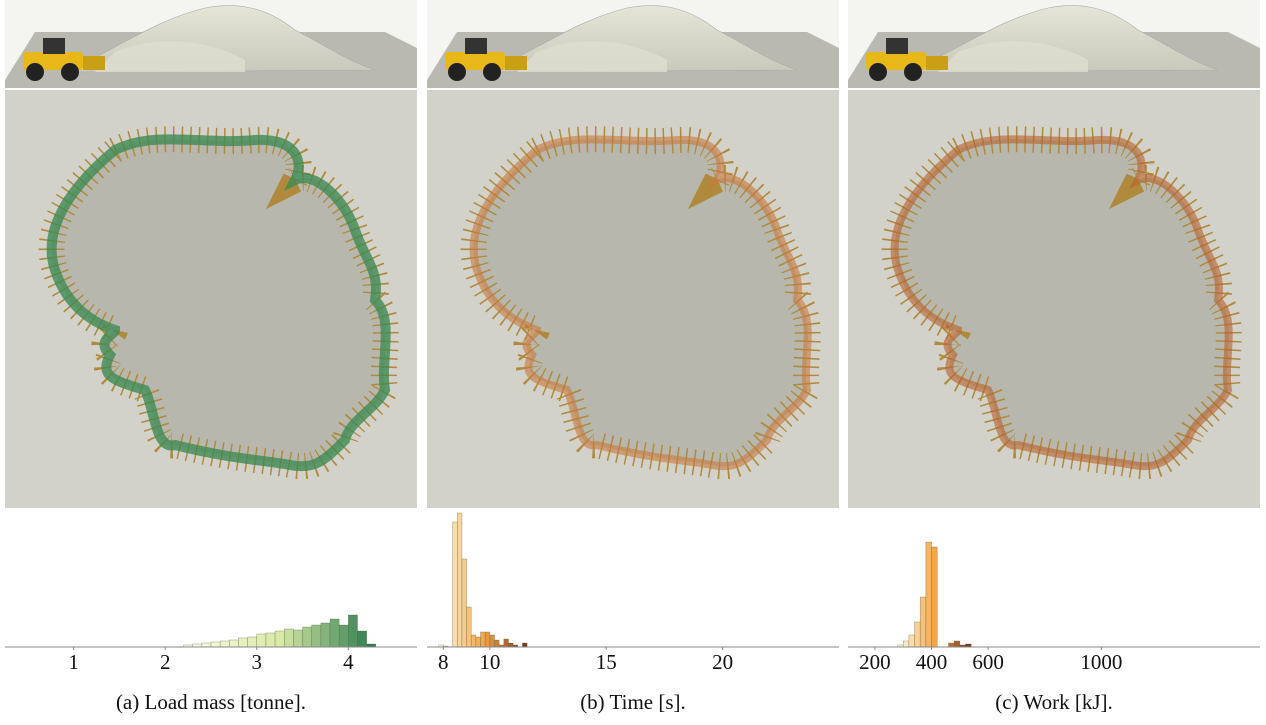 This screenshot has height=725, width=1266. Describe the element at coordinates (875, 662) in the screenshot. I see `x-tick-label: 200` at that location.